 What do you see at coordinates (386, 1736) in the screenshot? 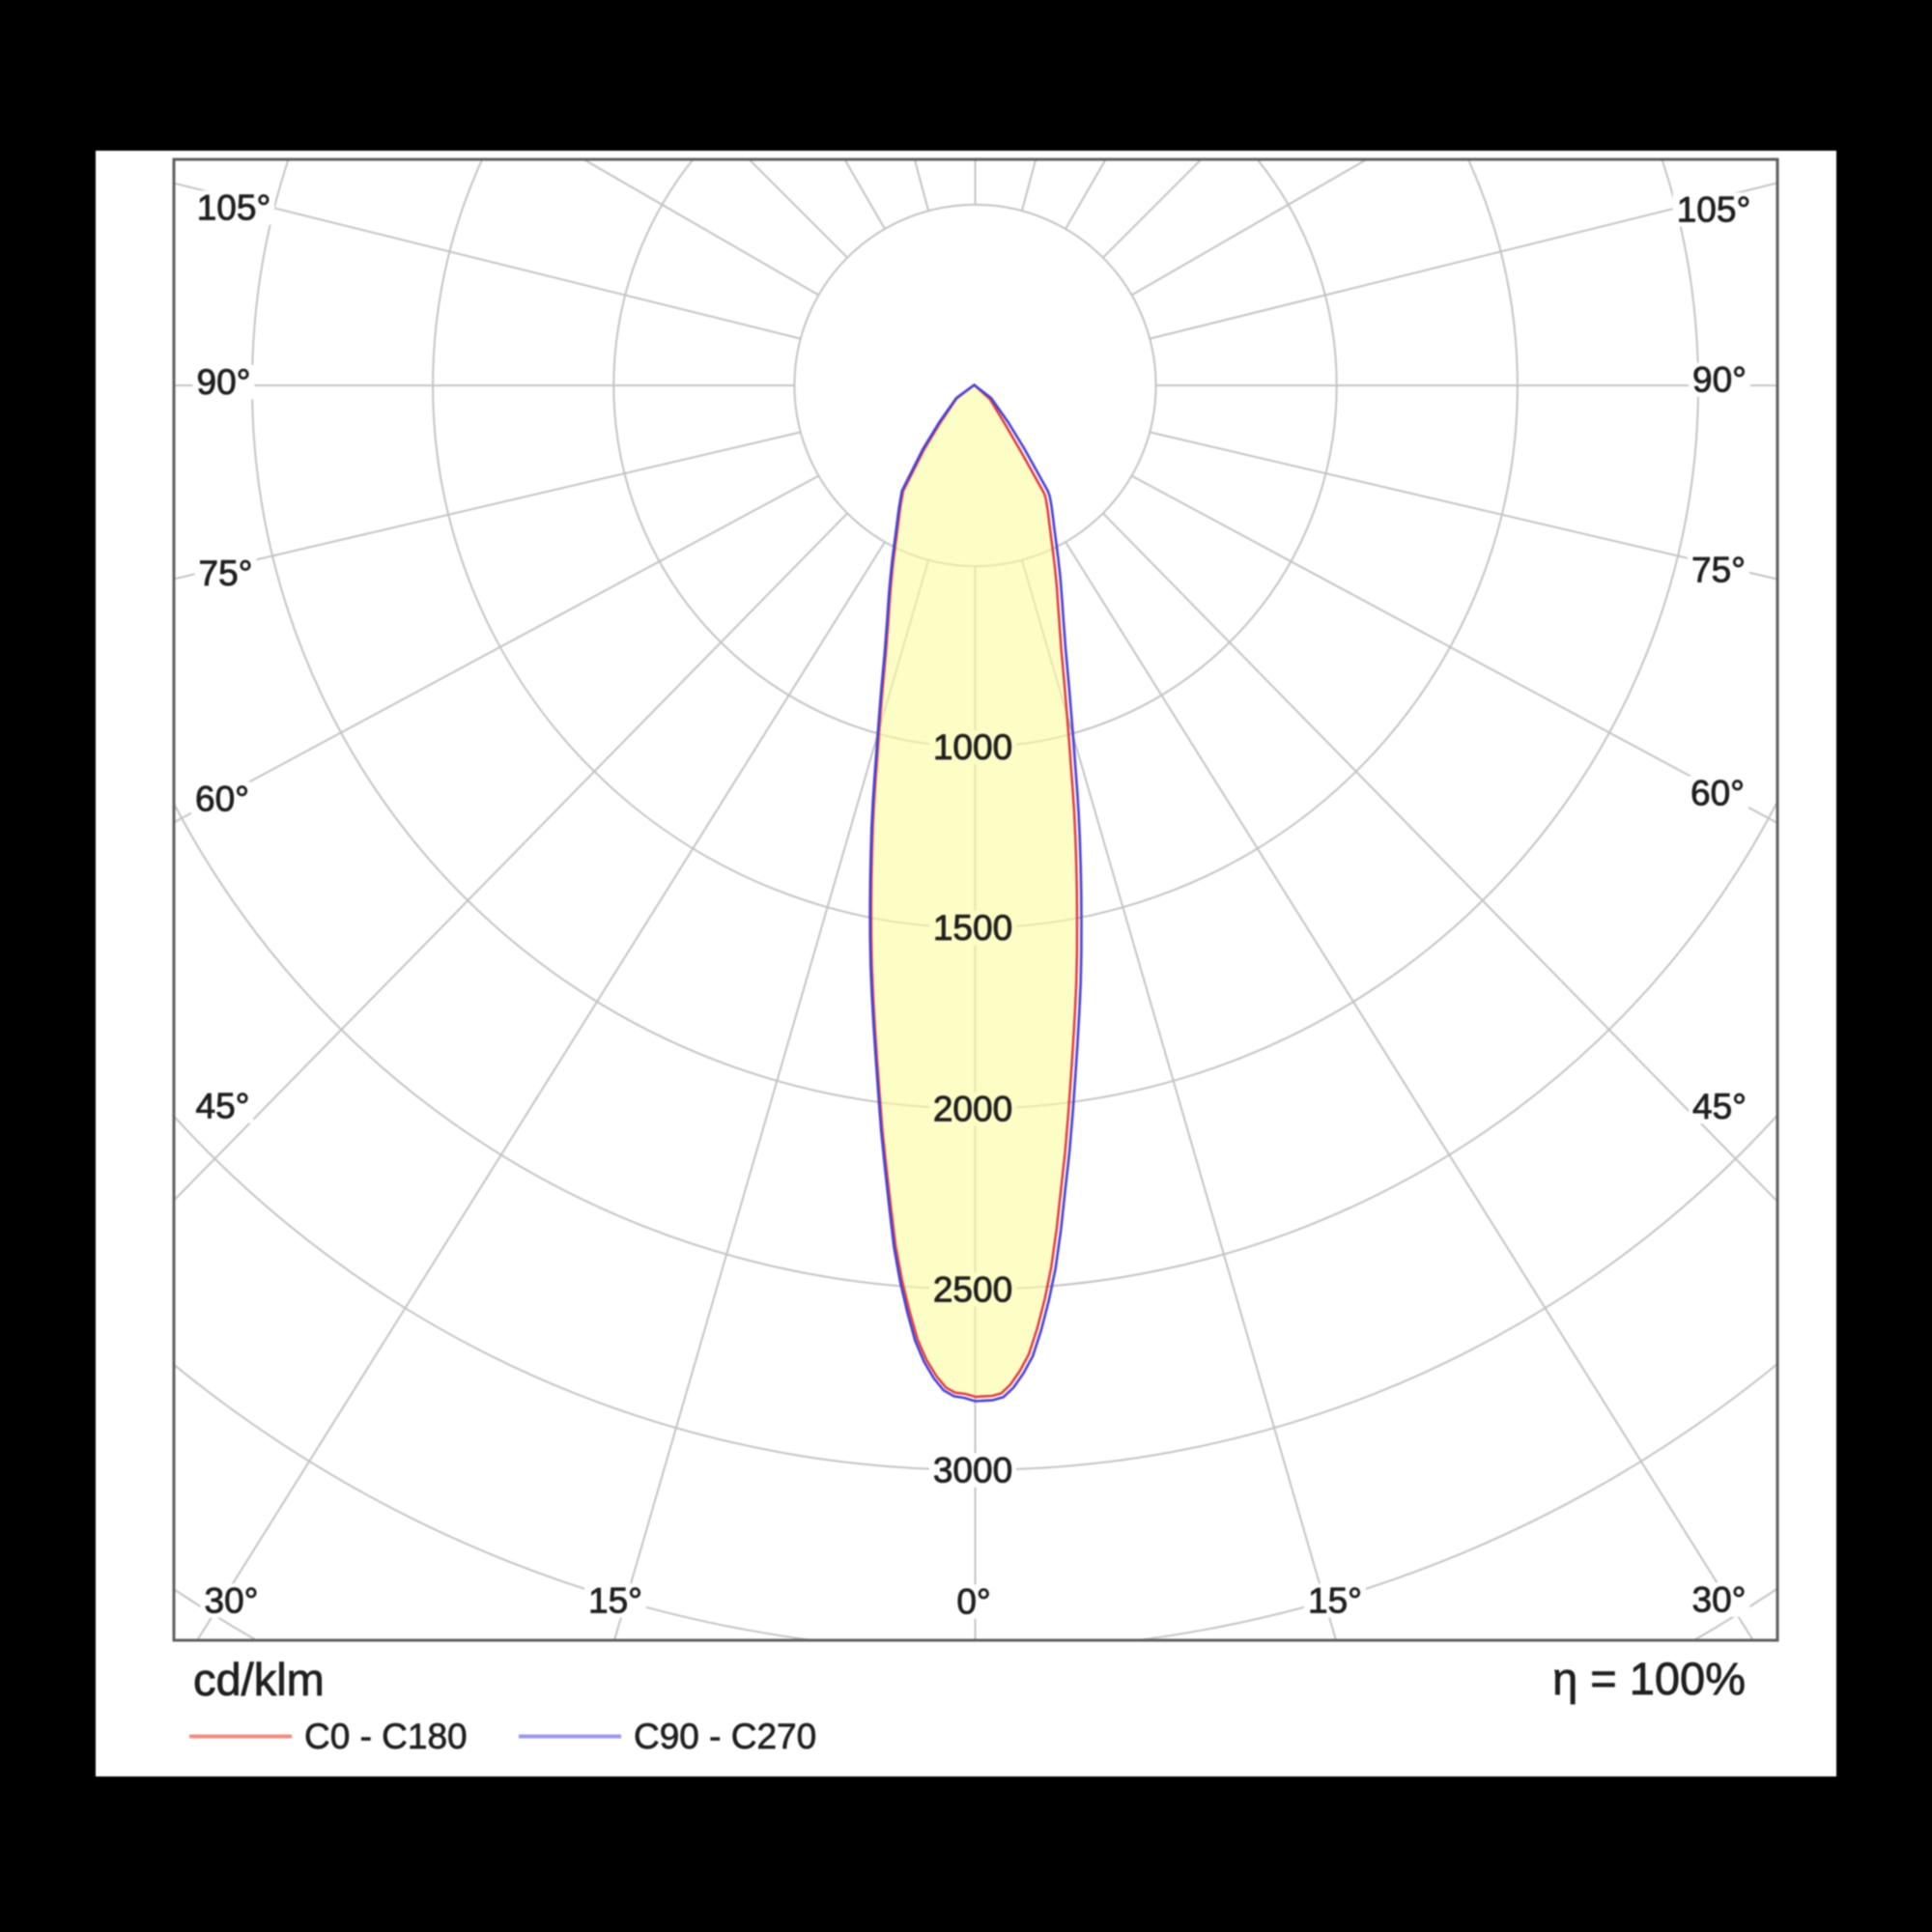
I see `svg-text: C0 - C180` at bounding box center [386, 1736].